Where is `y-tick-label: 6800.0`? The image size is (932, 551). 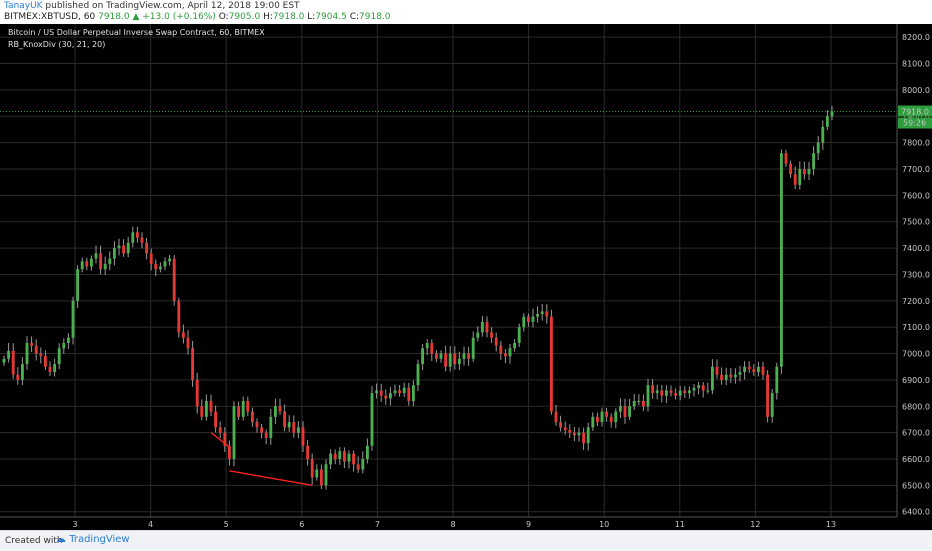 y-tick-label: 6800.0 is located at coordinates (916, 406).